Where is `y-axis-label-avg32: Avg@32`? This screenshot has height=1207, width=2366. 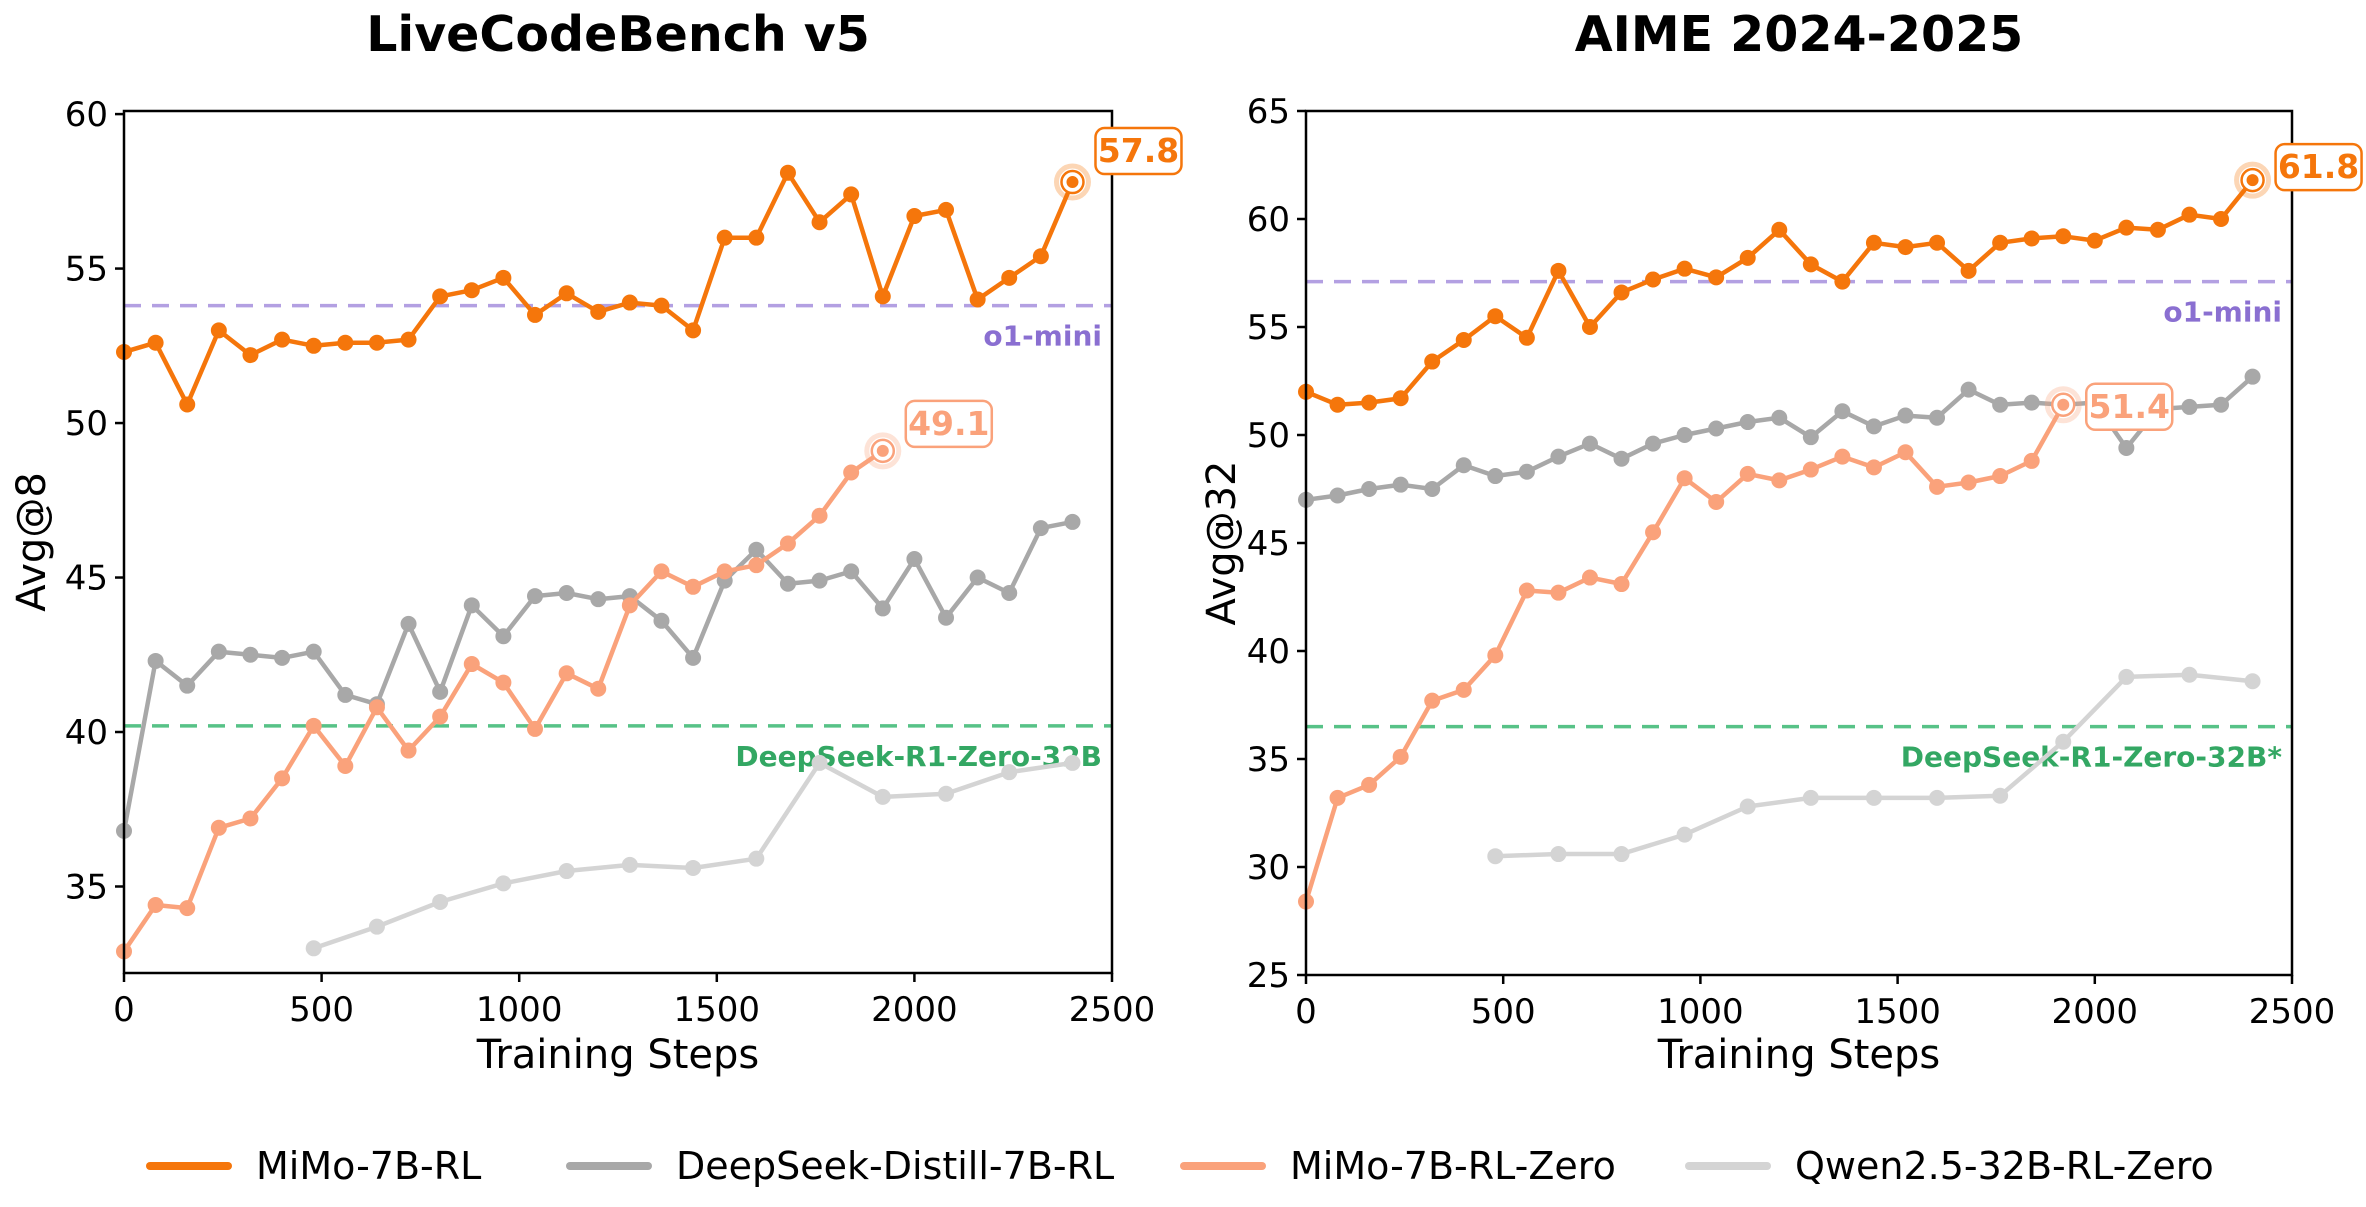
y-axis-label-avg32: Avg@32 is located at coordinates (1222, 543).